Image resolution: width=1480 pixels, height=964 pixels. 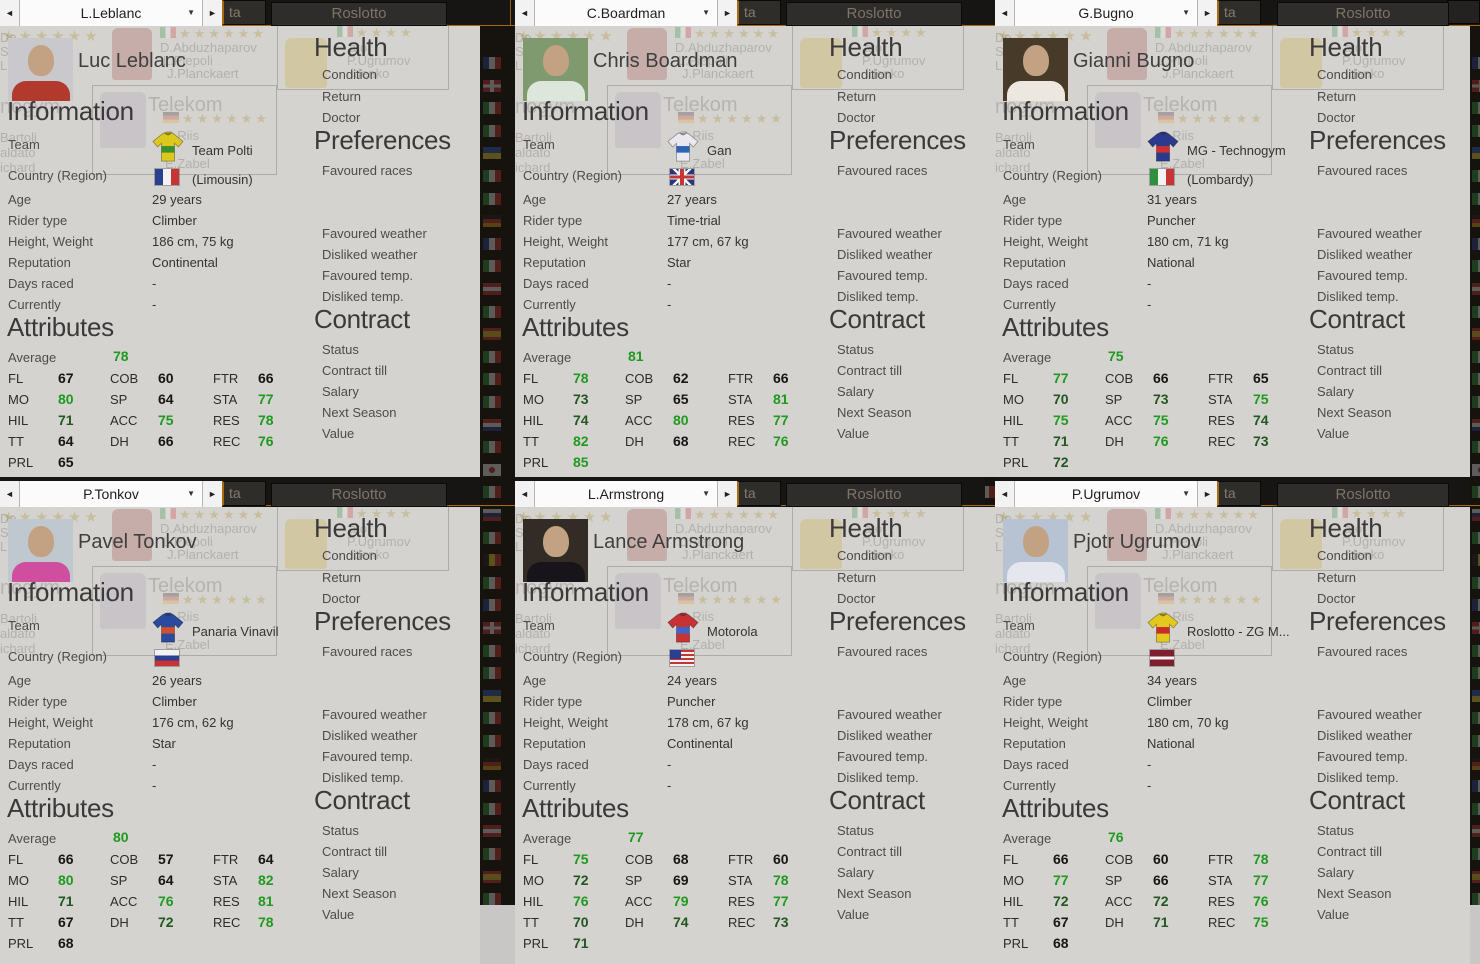 I want to click on attribute-label: ACC, so click(x=1119, y=901).